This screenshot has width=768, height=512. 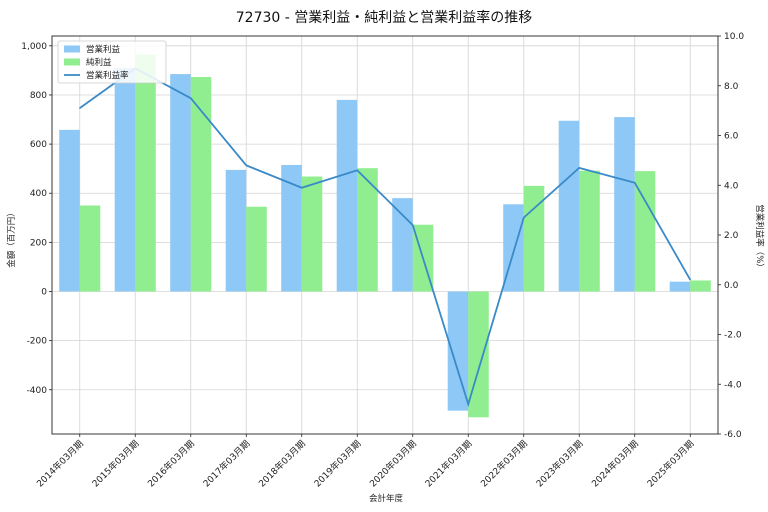 I want to click on bar-営業利益-2015年03月期, so click(x=125, y=179).